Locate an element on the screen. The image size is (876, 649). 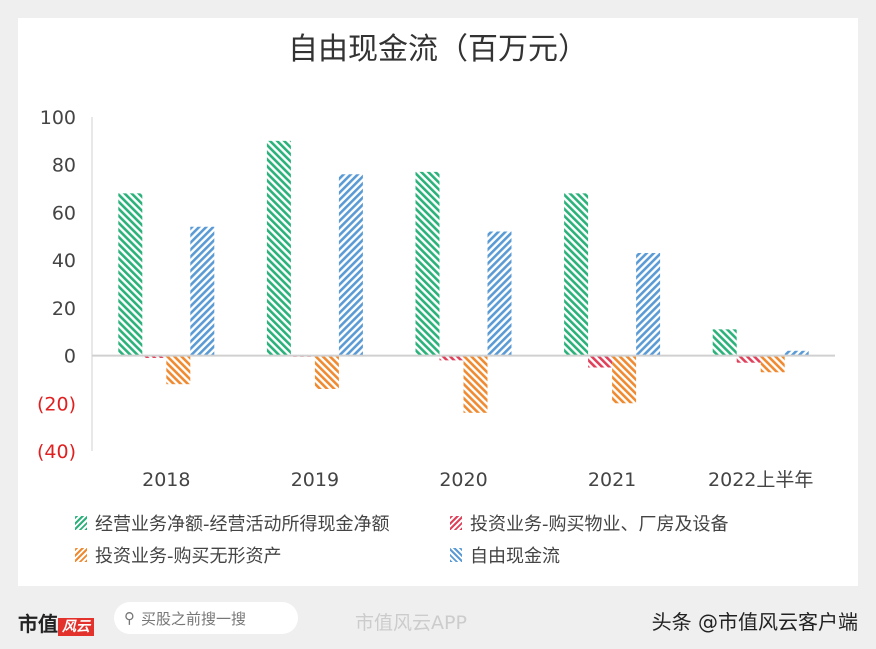
bar-2022上半年-s2 is located at coordinates (772, 364).